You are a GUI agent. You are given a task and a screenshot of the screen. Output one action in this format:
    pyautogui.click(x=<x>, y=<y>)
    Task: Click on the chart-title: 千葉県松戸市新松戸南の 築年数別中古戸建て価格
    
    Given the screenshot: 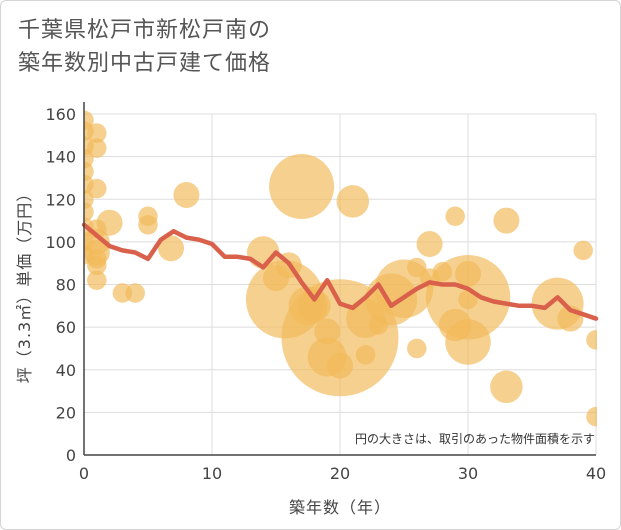 What is the action you would take?
    pyautogui.click(x=144, y=47)
    